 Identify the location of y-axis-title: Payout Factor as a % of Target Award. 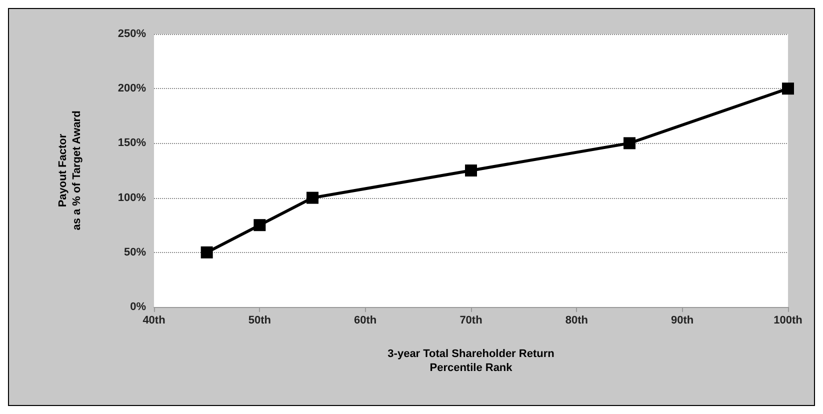
(70, 170).